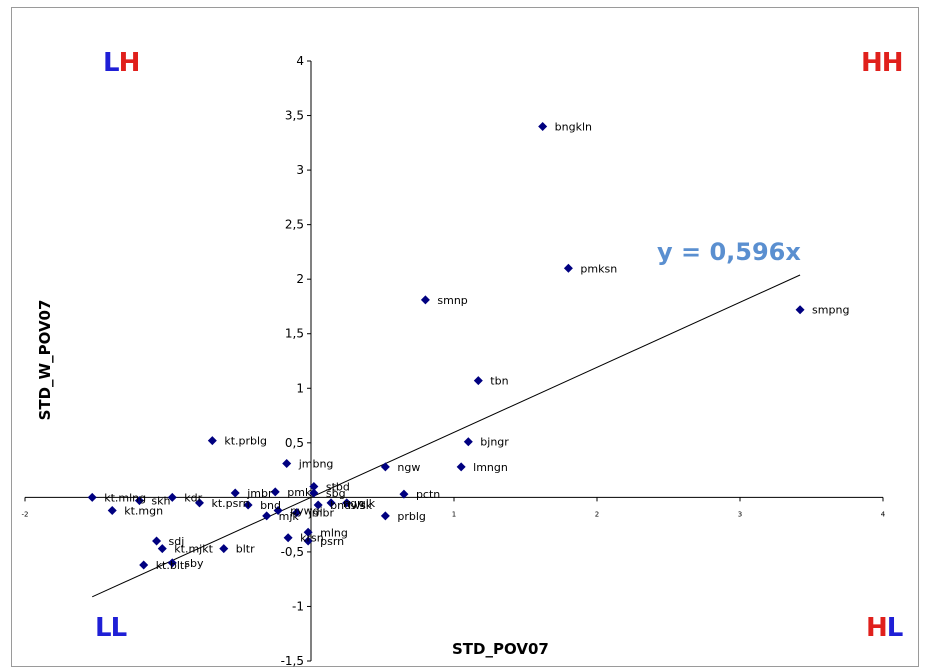  Describe the element at coordinates (177, 541) in the screenshot. I see `point-label: sdj` at that location.